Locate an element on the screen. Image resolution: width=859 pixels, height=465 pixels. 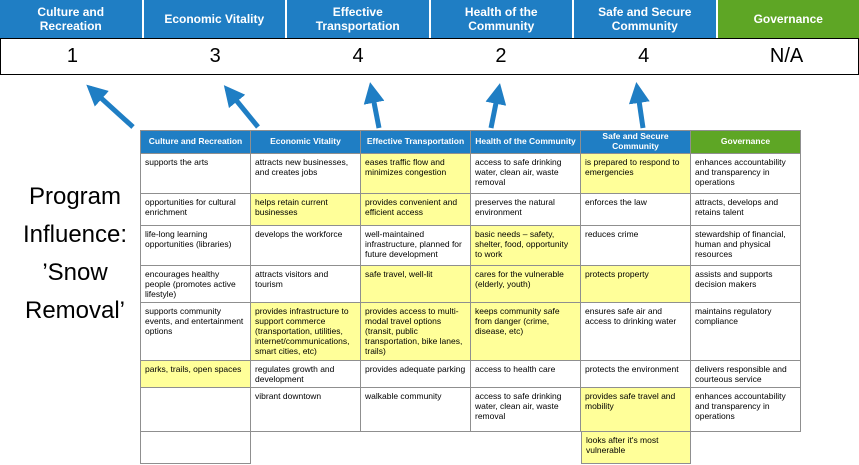
matrix-cell-r4c3: safe travel, well-lit is located at coordinates (416, 285).